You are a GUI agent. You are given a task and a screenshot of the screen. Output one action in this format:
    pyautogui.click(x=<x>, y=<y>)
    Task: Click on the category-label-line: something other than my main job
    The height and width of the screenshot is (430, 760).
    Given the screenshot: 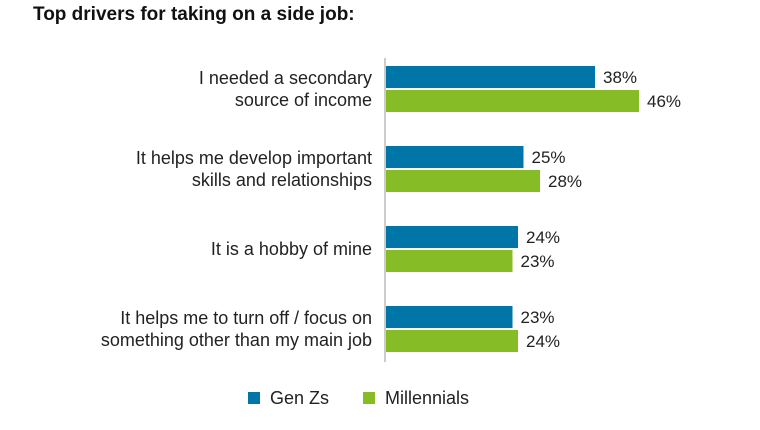 What is the action you would take?
    pyautogui.click(x=236, y=340)
    